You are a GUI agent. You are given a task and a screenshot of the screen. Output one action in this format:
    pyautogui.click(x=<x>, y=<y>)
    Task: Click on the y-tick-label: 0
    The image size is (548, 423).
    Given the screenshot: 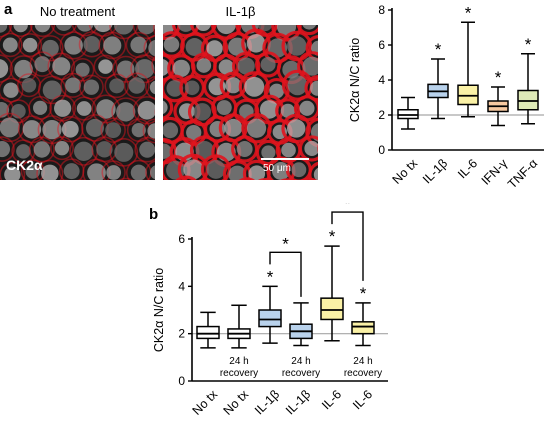 What is the action you would take?
    pyautogui.click(x=381, y=150)
    